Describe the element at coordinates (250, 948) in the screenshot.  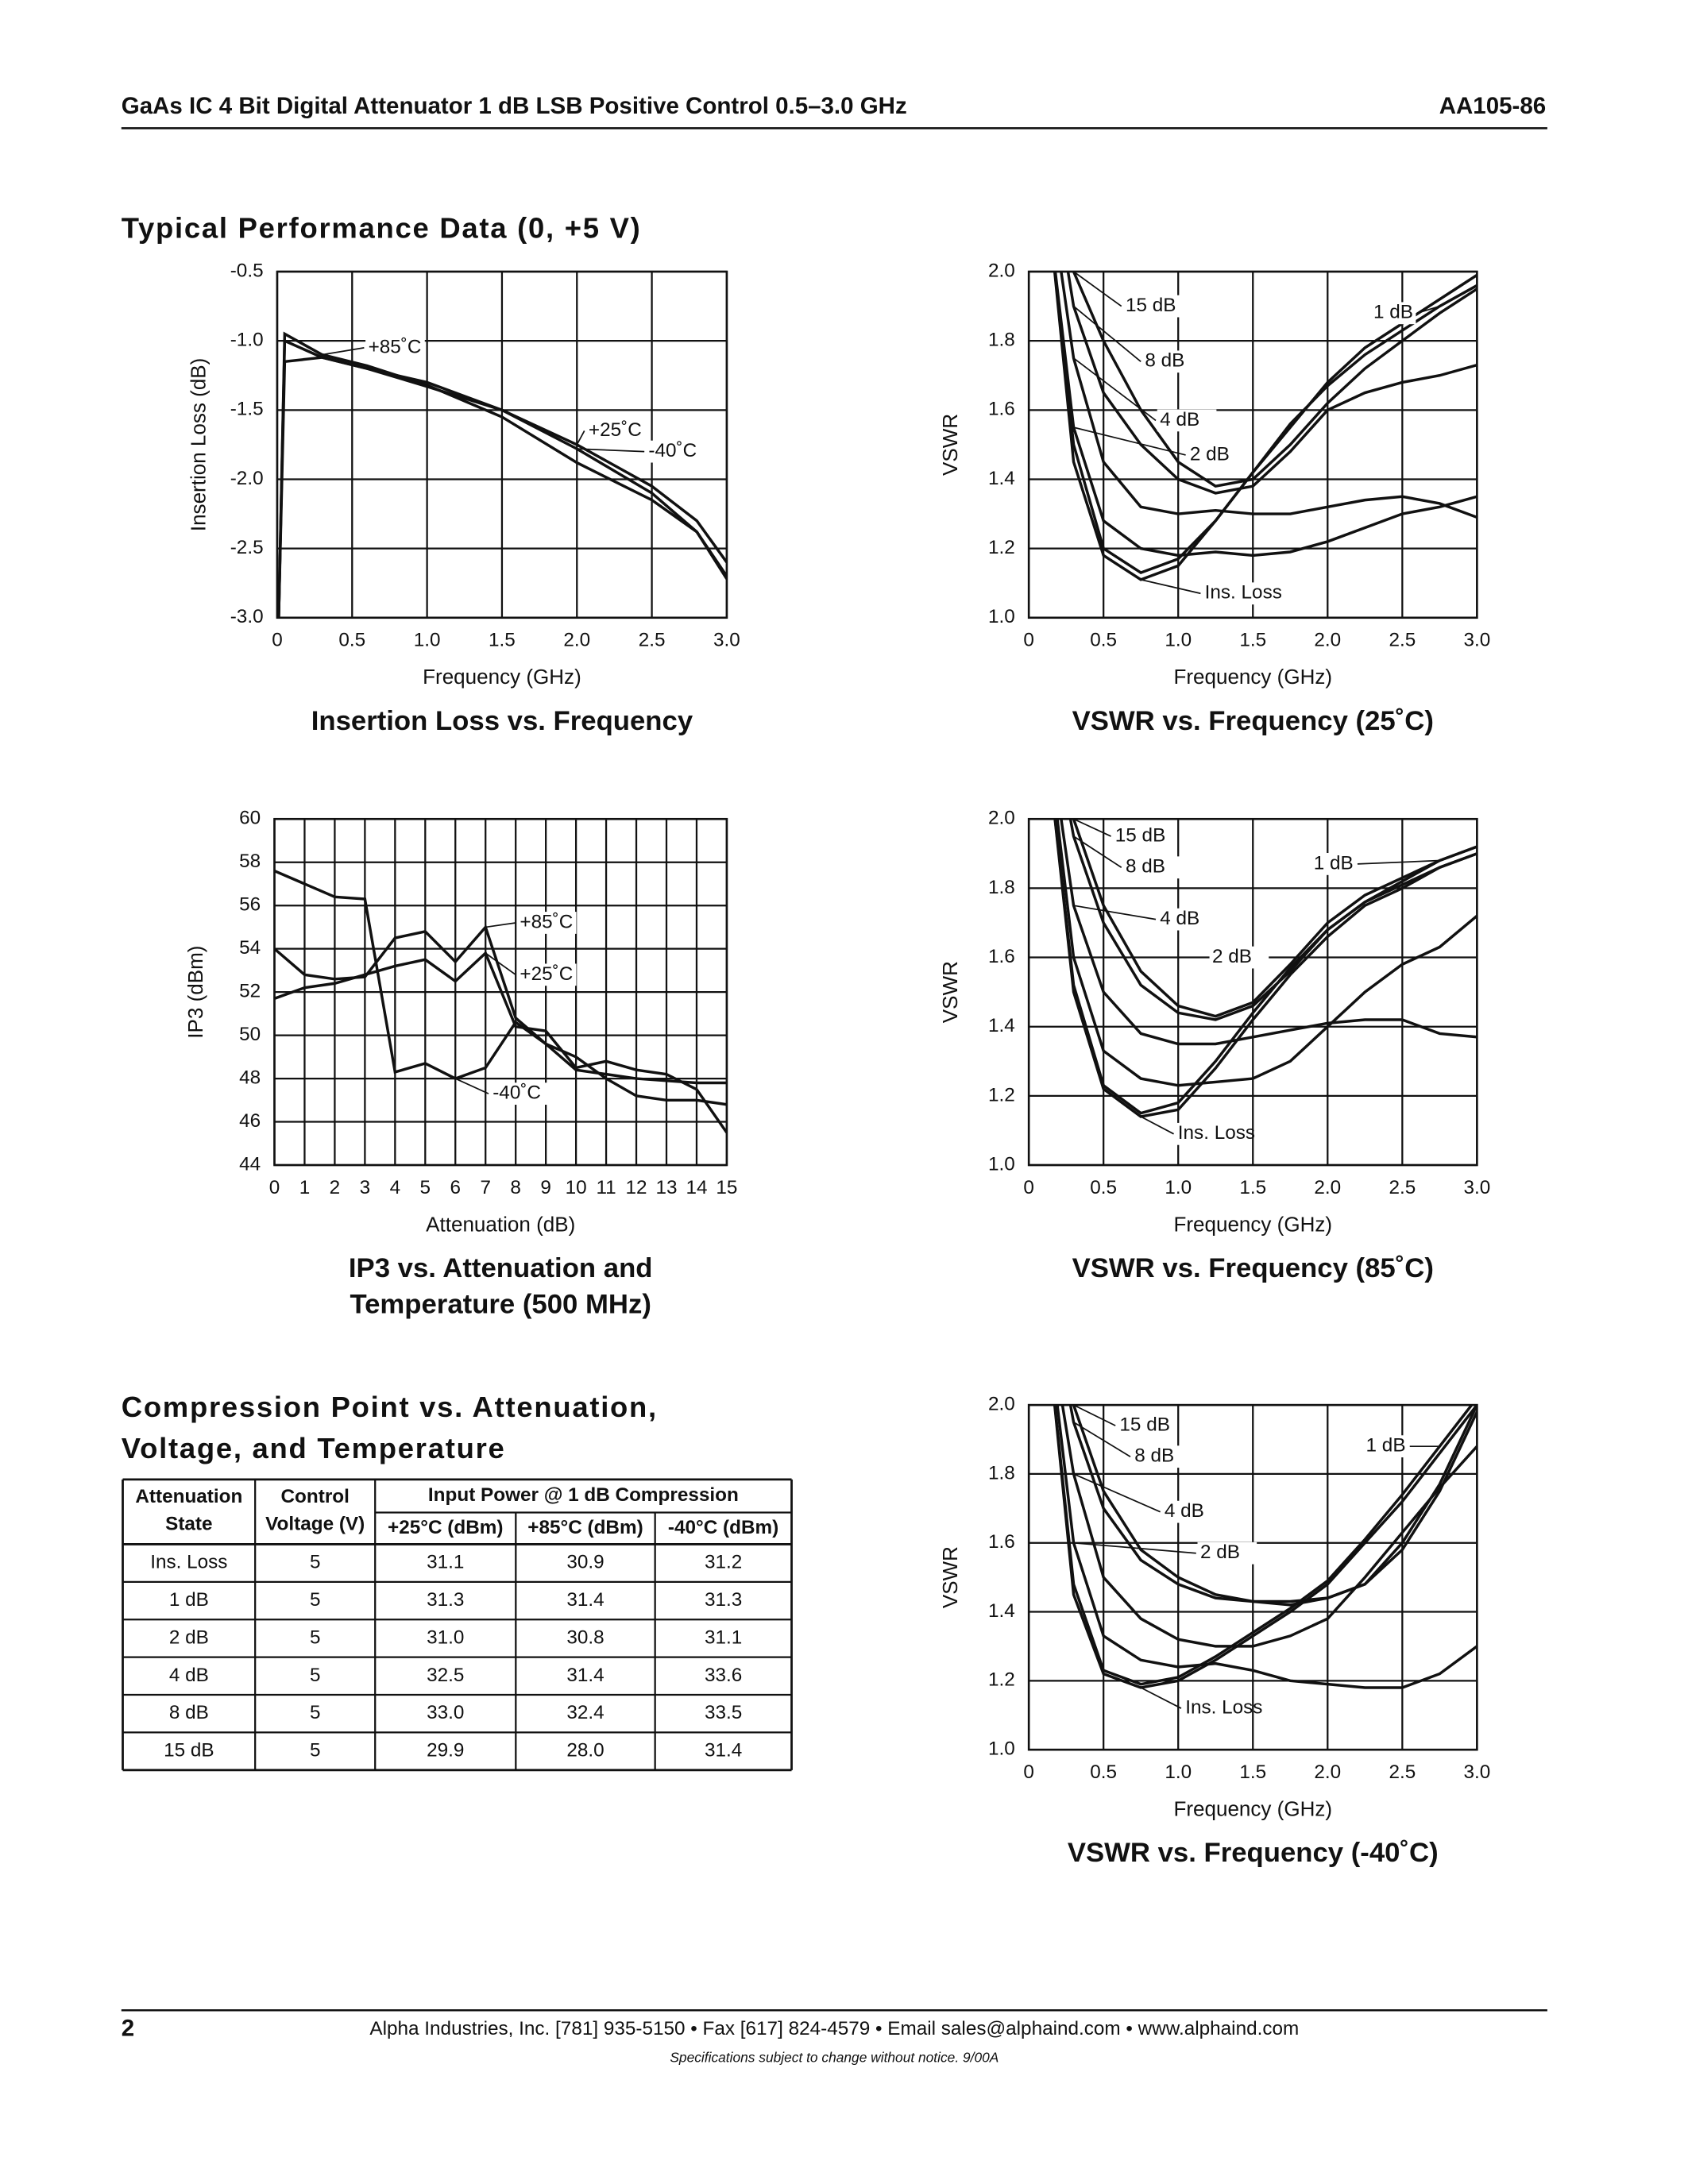
I see `y-tick-label: 54` at that location.